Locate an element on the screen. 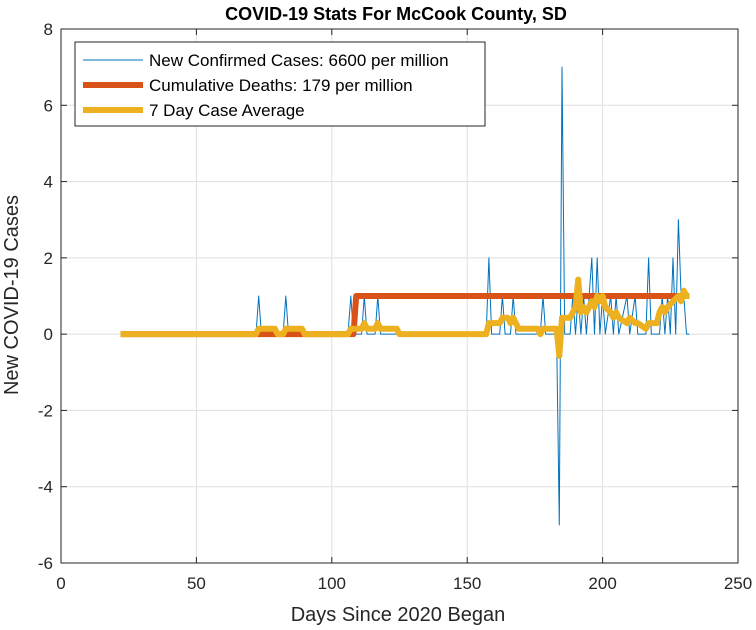  y-tick-label: 2 is located at coordinates (48, 258).